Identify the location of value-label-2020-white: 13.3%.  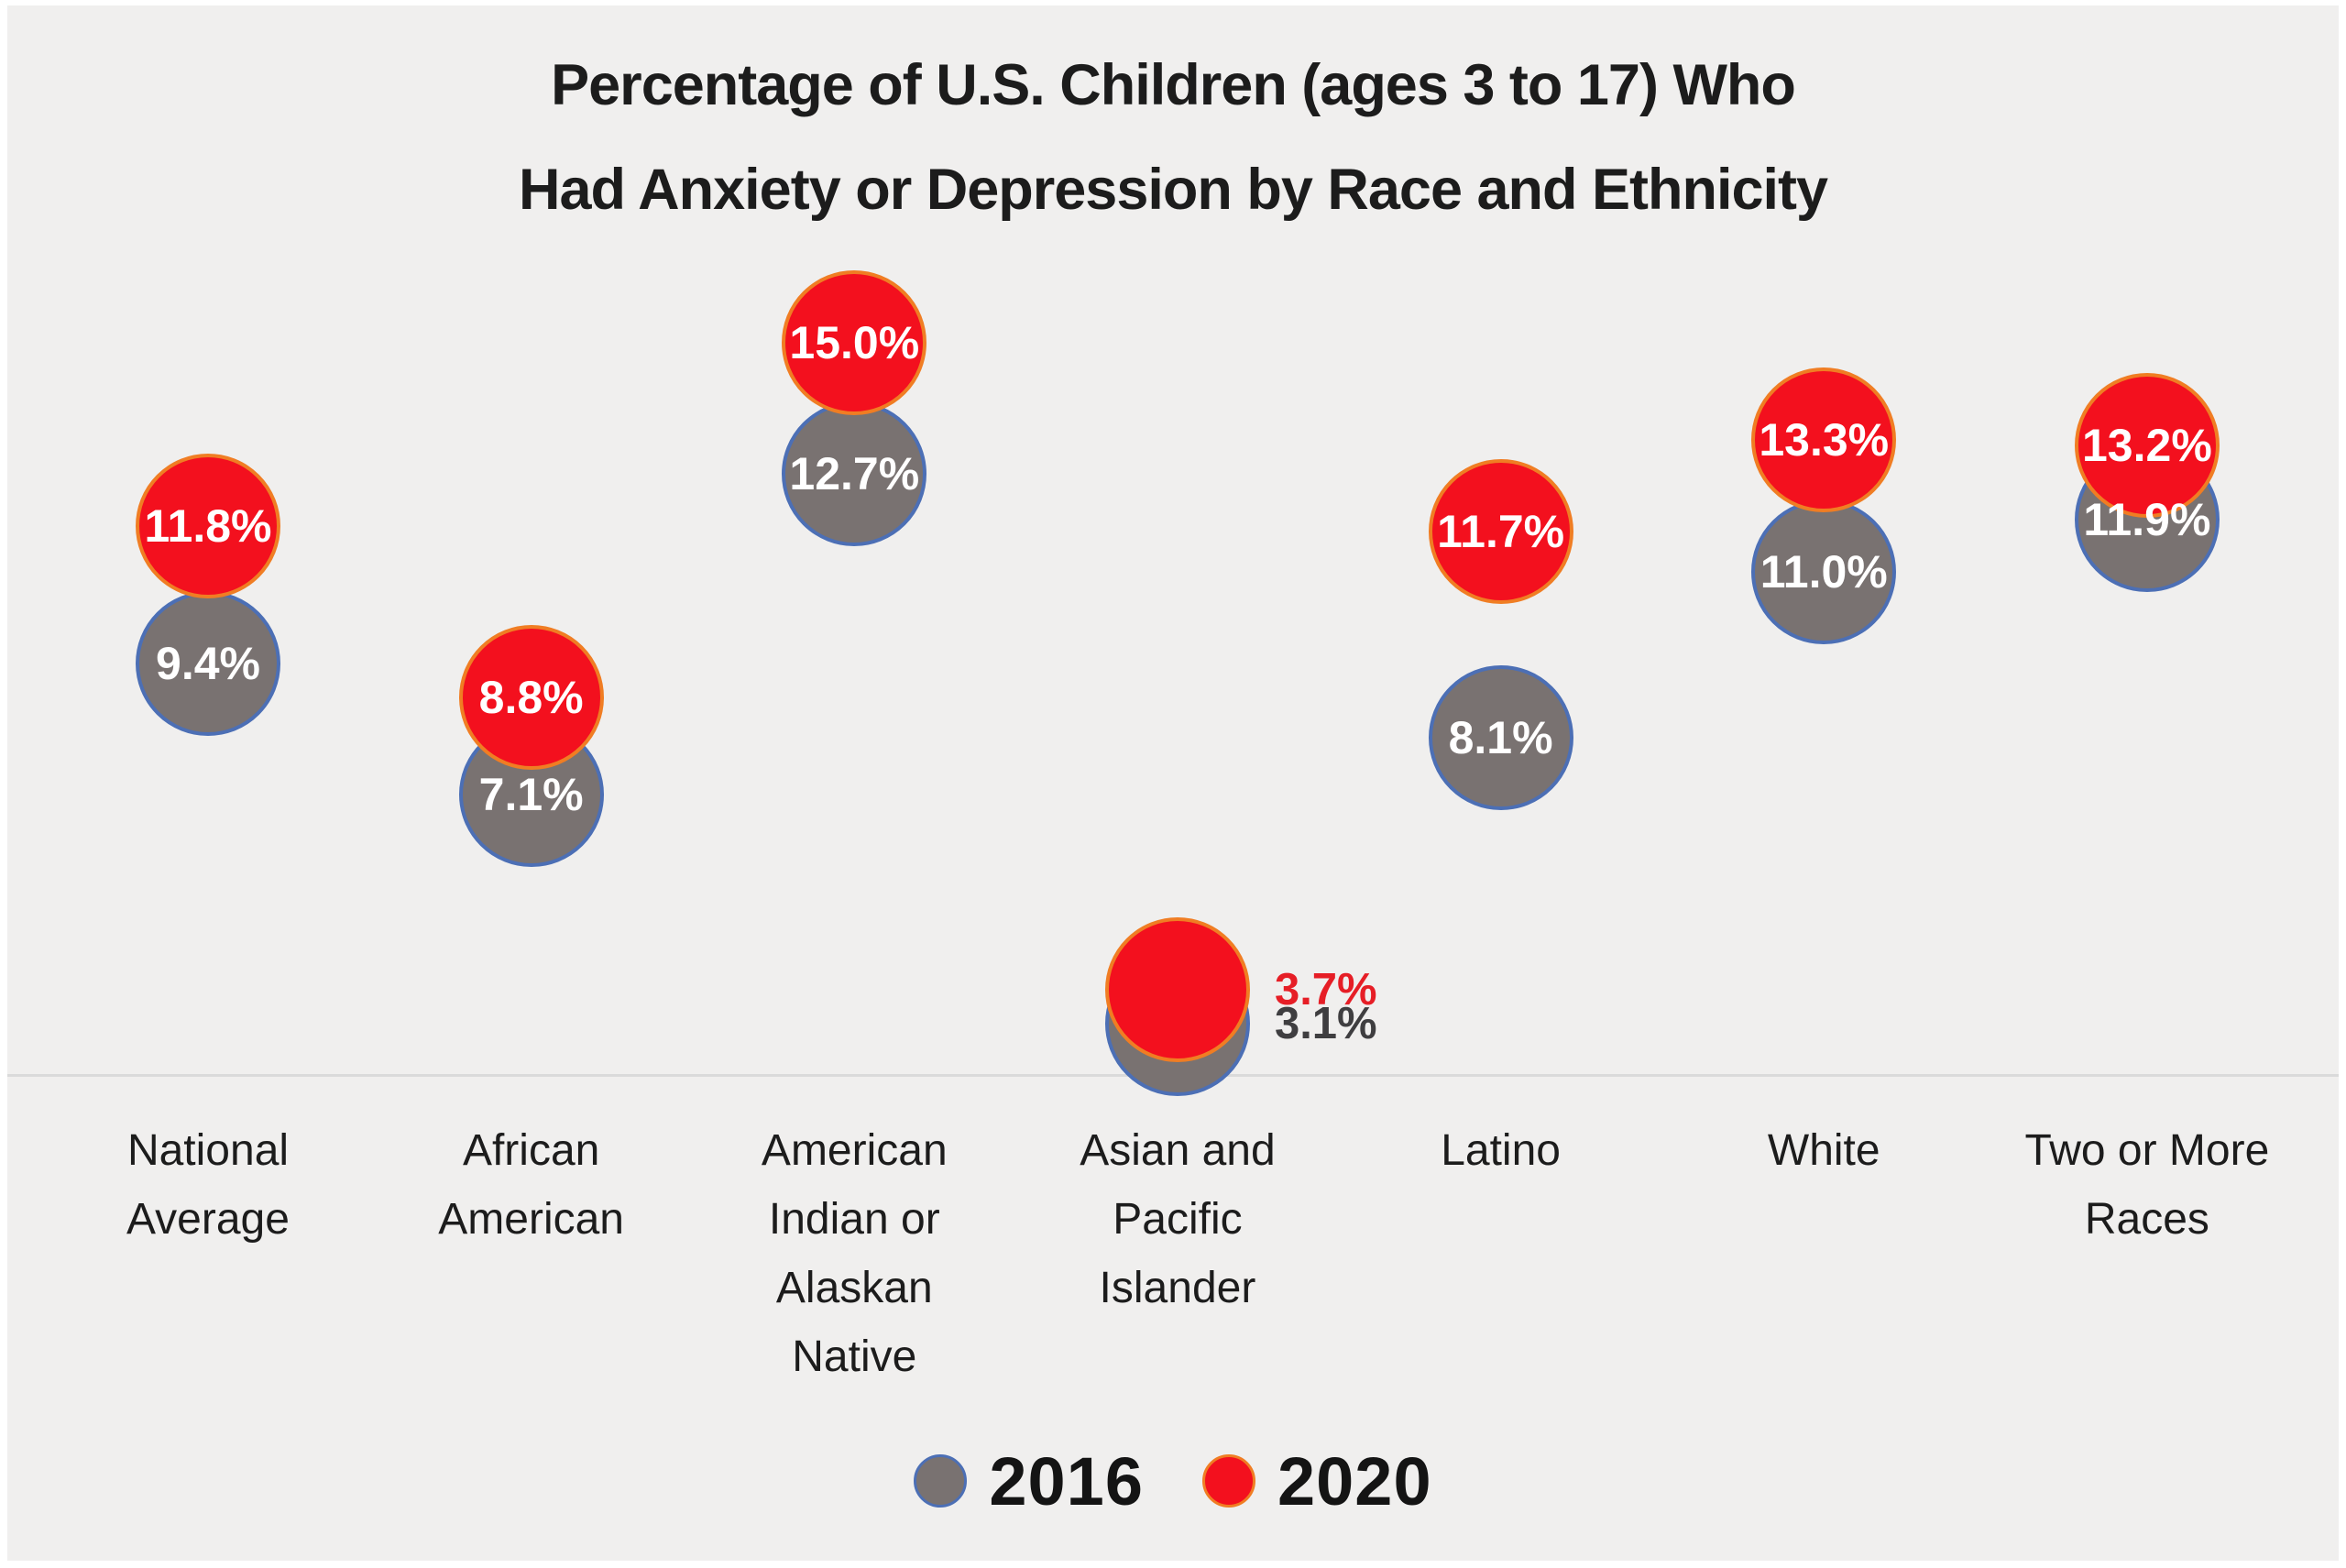
(1824, 439).